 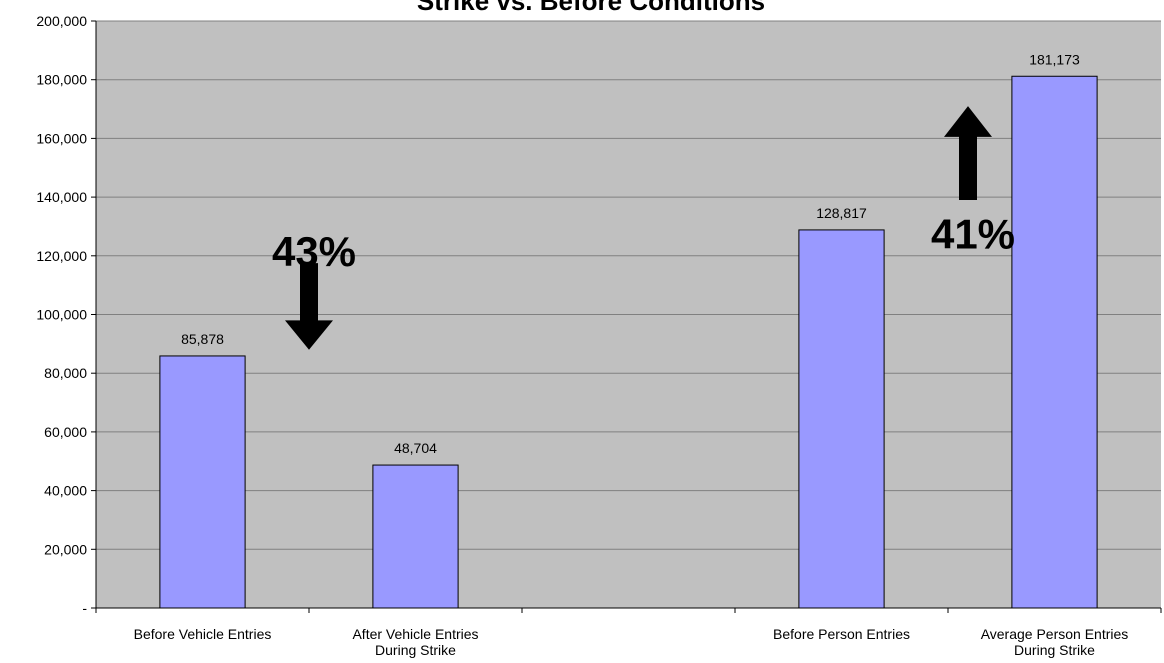 I want to click on y-tick-label: 80,000, so click(x=65, y=373).